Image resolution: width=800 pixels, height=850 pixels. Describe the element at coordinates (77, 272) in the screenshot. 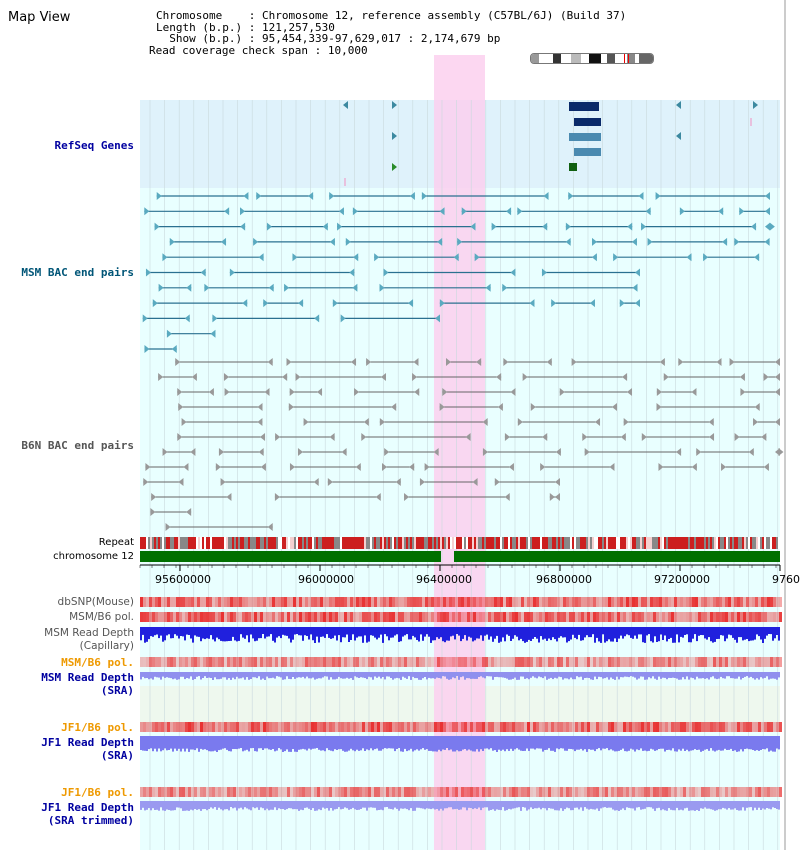

I see `msm-bac-label: MSM BAC end pairs` at that location.